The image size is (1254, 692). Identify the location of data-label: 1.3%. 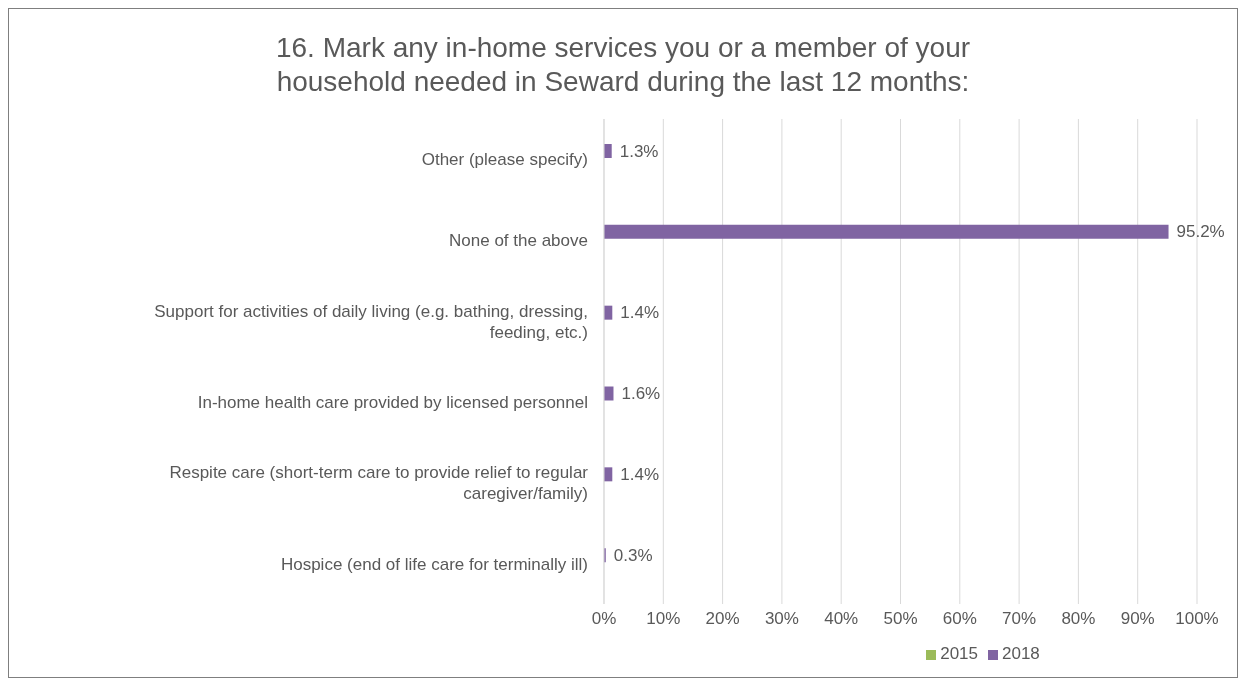
(639, 151).